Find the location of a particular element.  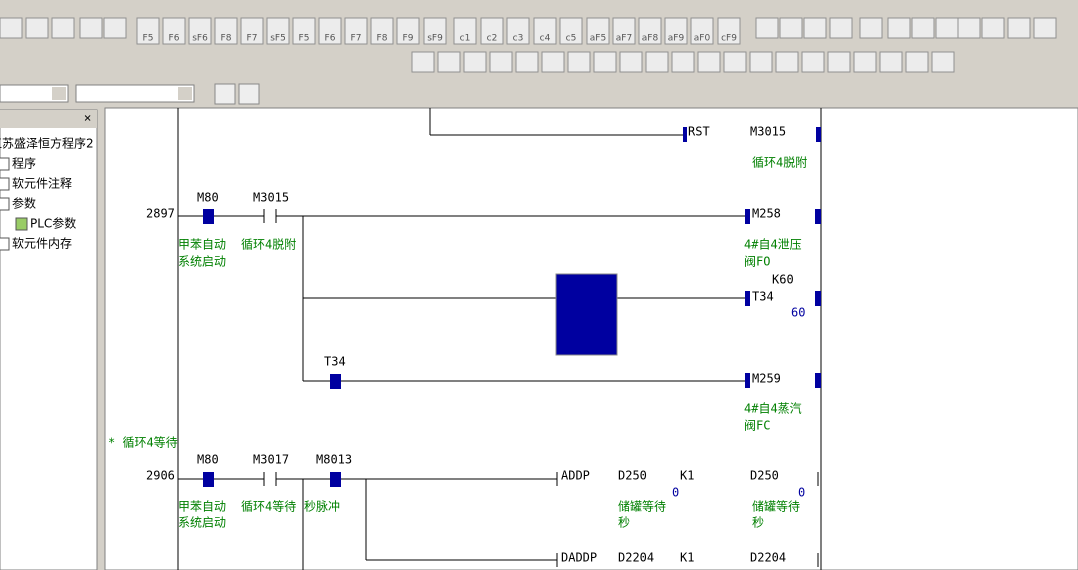

key-label: aF7 is located at coordinates (624, 39).